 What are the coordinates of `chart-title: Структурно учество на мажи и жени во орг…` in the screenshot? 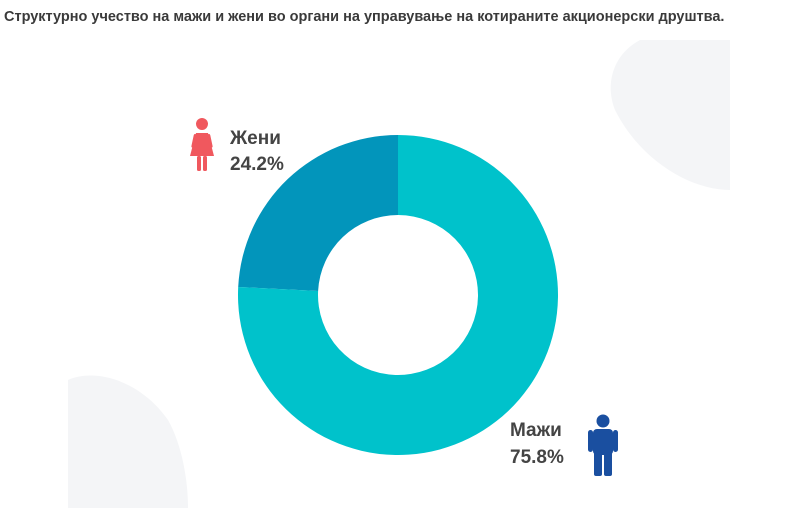 It's located at (364, 17).